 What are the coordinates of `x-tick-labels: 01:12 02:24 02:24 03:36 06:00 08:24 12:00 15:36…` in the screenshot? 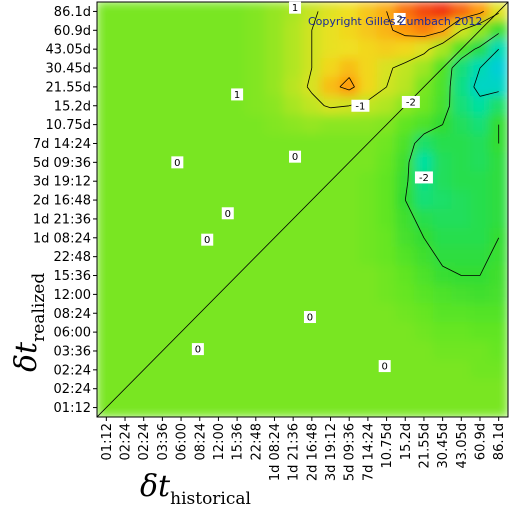 It's located at (303, 452).